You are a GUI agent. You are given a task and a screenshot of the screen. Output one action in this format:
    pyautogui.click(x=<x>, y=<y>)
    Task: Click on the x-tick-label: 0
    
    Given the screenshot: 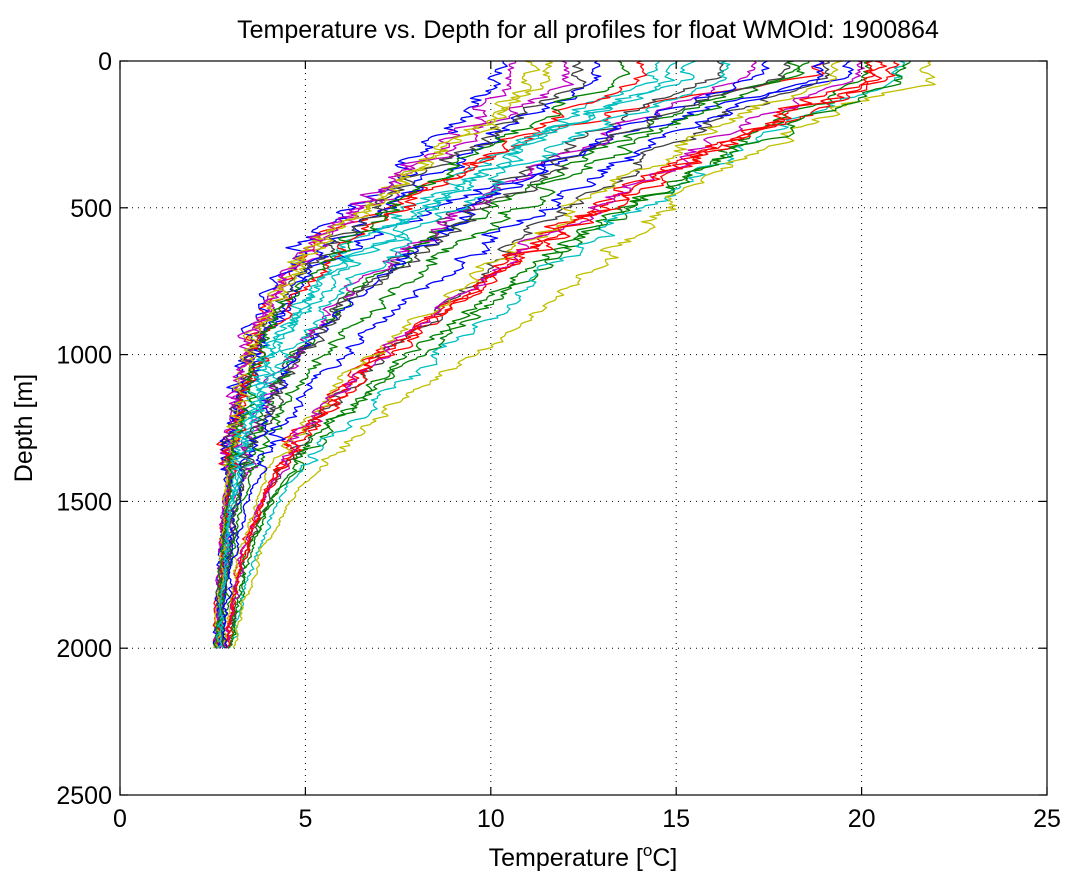 What is the action you would take?
    pyautogui.click(x=120, y=819)
    